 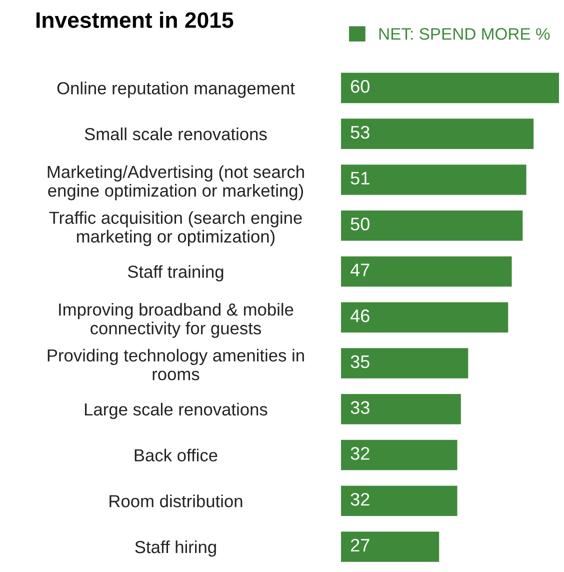 What do you see at coordinates (175, 548) in the screenshot?
I see `y-tick-label: Staff hiring` at bounding box center [175, 548].